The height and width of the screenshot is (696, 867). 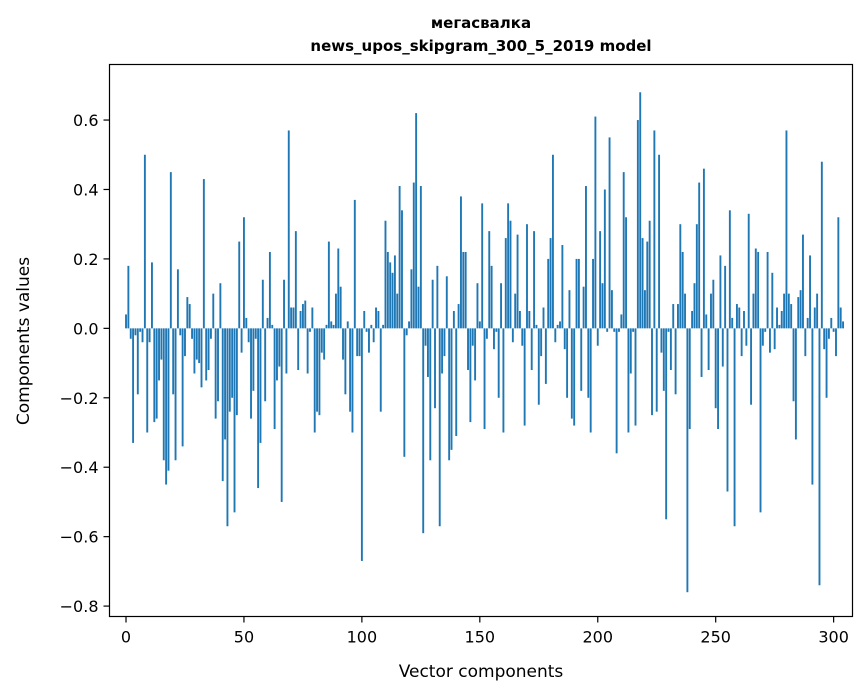 I want to click on y-tick-label: 0.4, so click(x=85, y=189).